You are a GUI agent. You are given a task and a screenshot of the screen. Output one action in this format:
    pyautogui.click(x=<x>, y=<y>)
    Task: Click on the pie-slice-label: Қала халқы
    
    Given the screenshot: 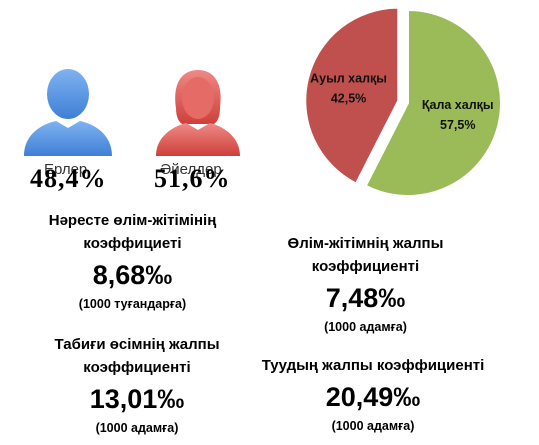 What is the action you would take?
    pyautogui.click(x=458, y=105)
    